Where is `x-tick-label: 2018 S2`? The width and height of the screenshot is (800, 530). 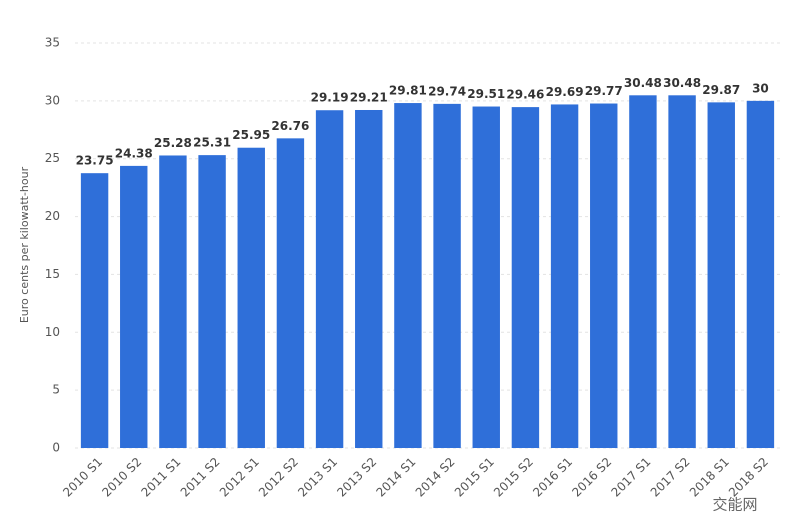 x-tick-label: 2018 S2 is located at coordinates (748, 477).